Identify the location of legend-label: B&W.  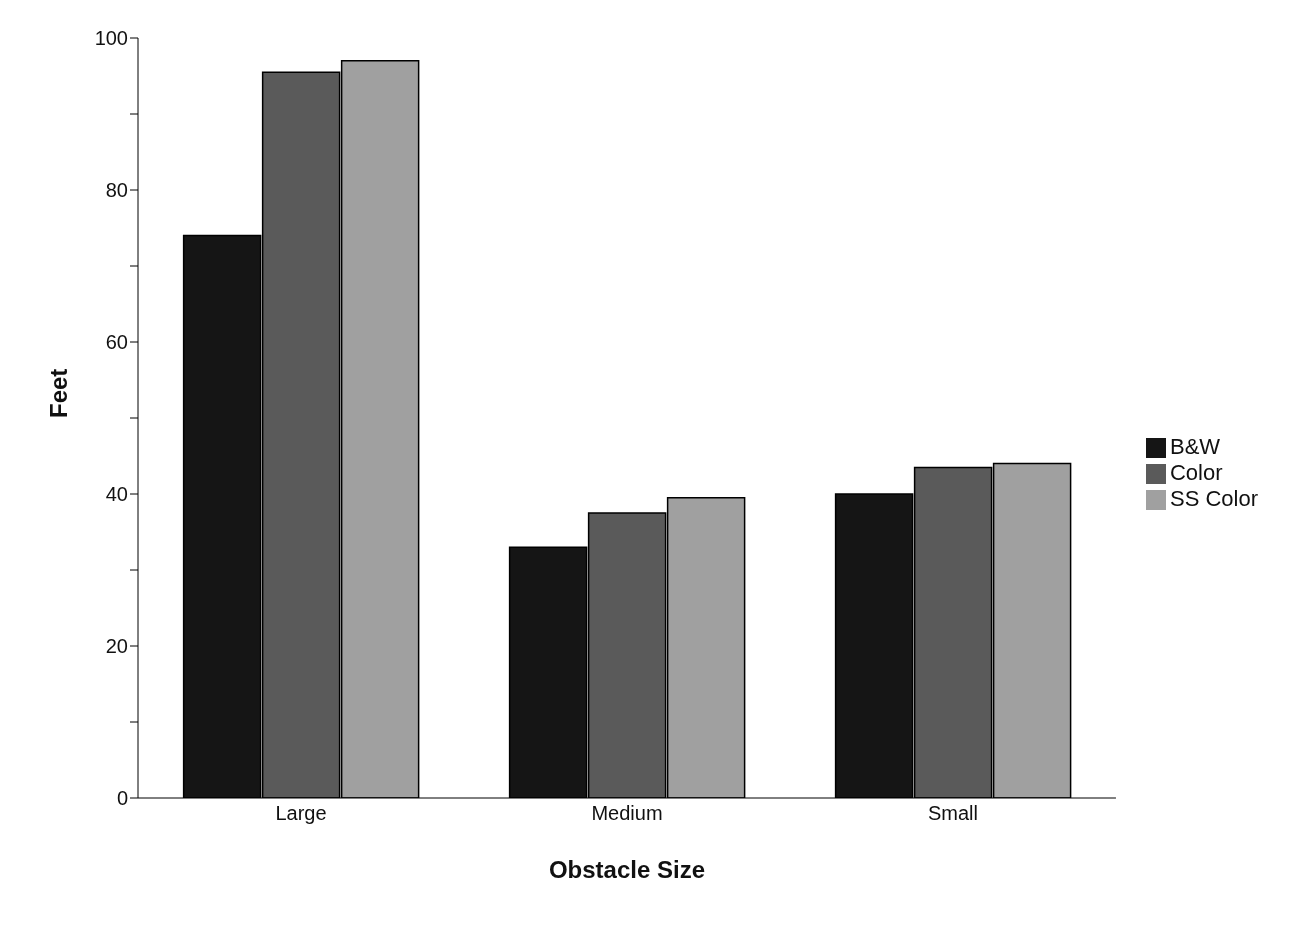
(1195, 446).